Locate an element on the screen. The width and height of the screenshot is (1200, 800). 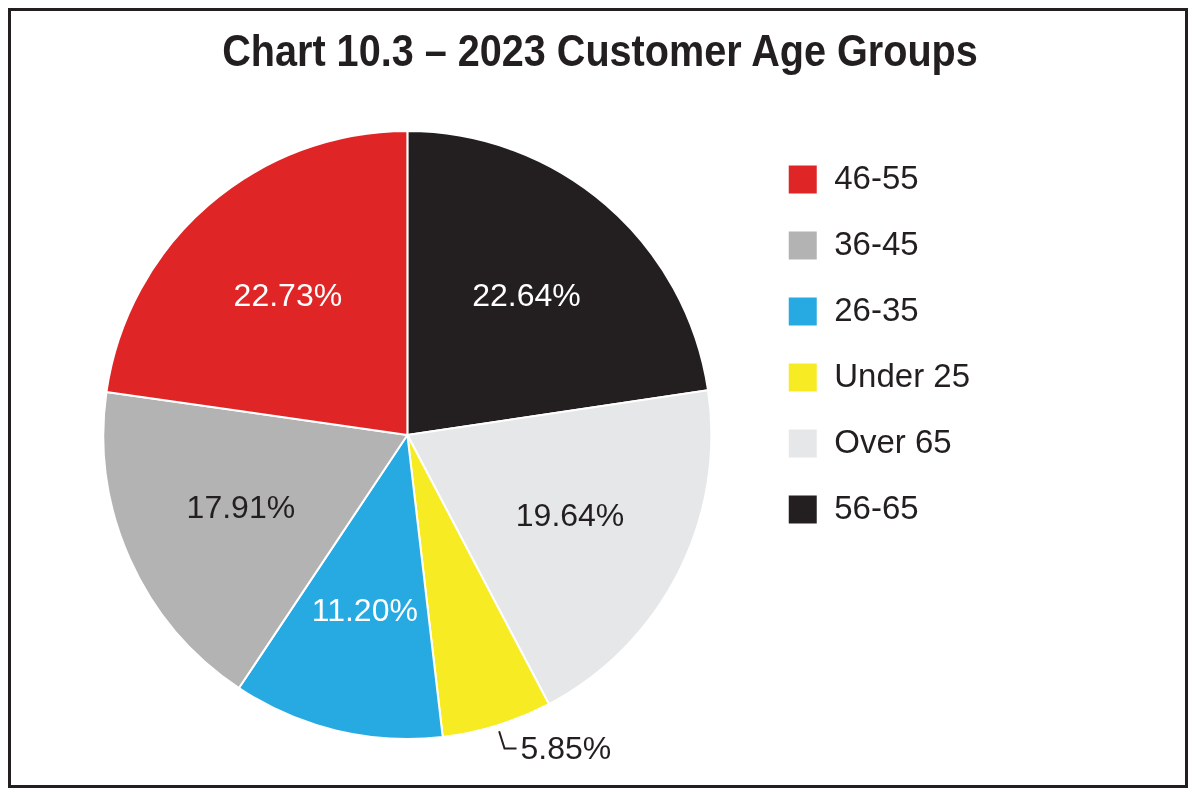
legend-label: 46-55 is located at coordinates (876, 177).